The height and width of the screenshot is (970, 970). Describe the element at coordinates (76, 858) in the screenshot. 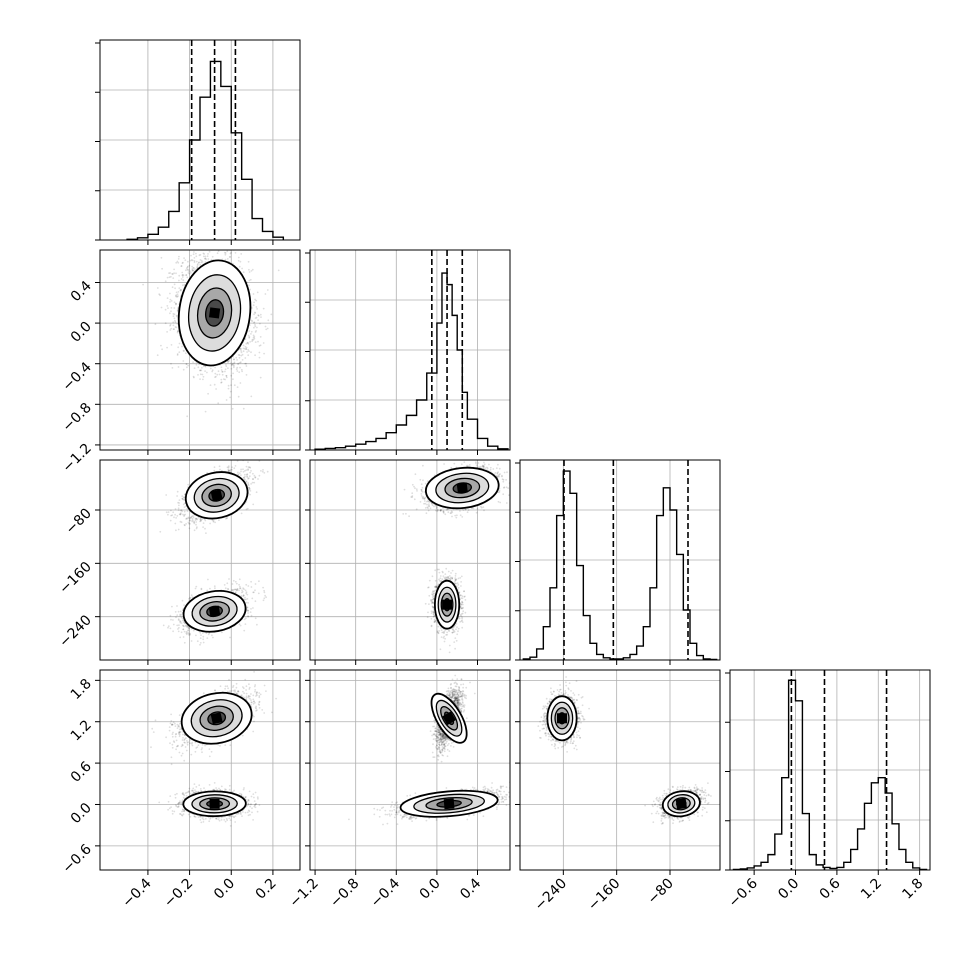

I see `y-tick-label: −0.6` at that location.